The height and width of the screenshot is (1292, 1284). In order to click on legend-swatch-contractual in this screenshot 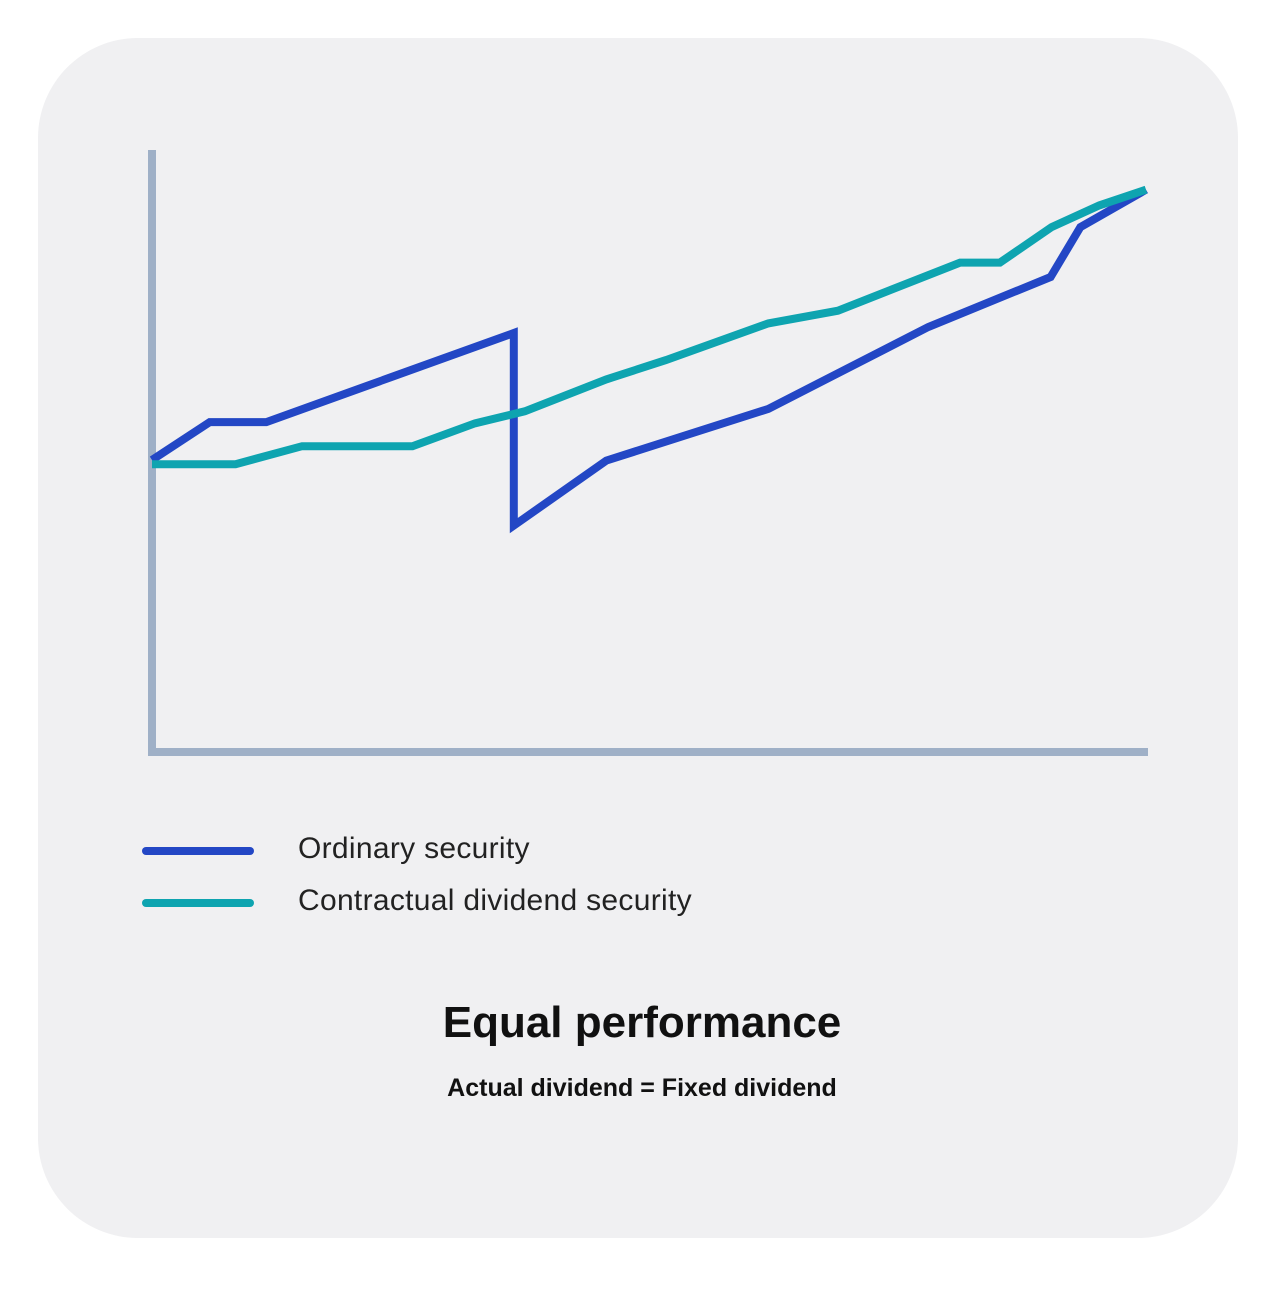, I will do `click(198, 903)`.